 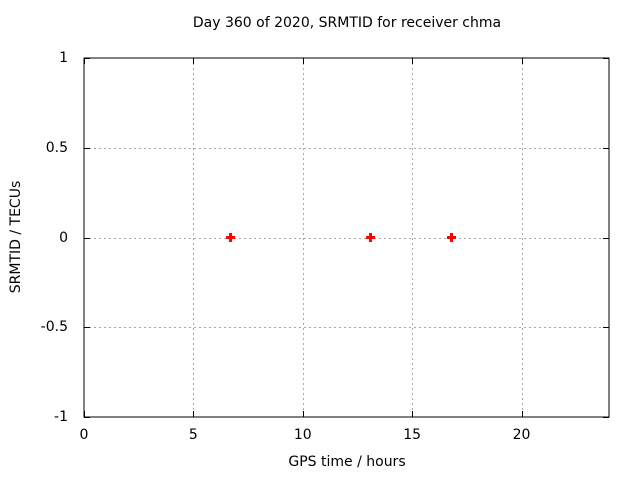 What do you see at coordinates (193, 435) in the screenshot?
I see `x-tick-label: 5` at bounding box center [193, 435].